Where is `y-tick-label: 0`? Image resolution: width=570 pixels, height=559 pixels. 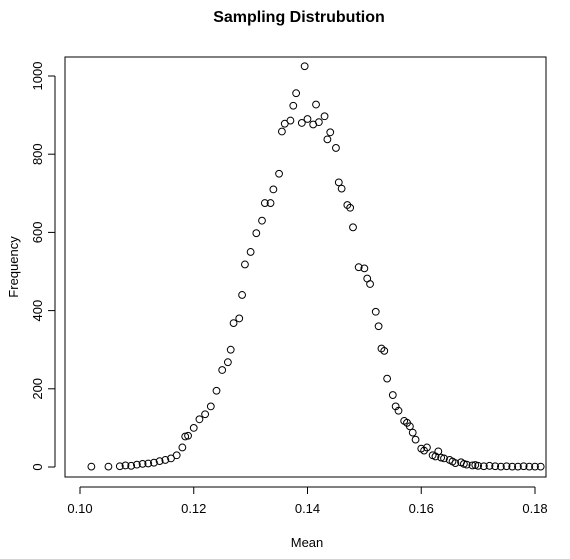
y-tick-label: 0 is located at coordinates (37, 466).